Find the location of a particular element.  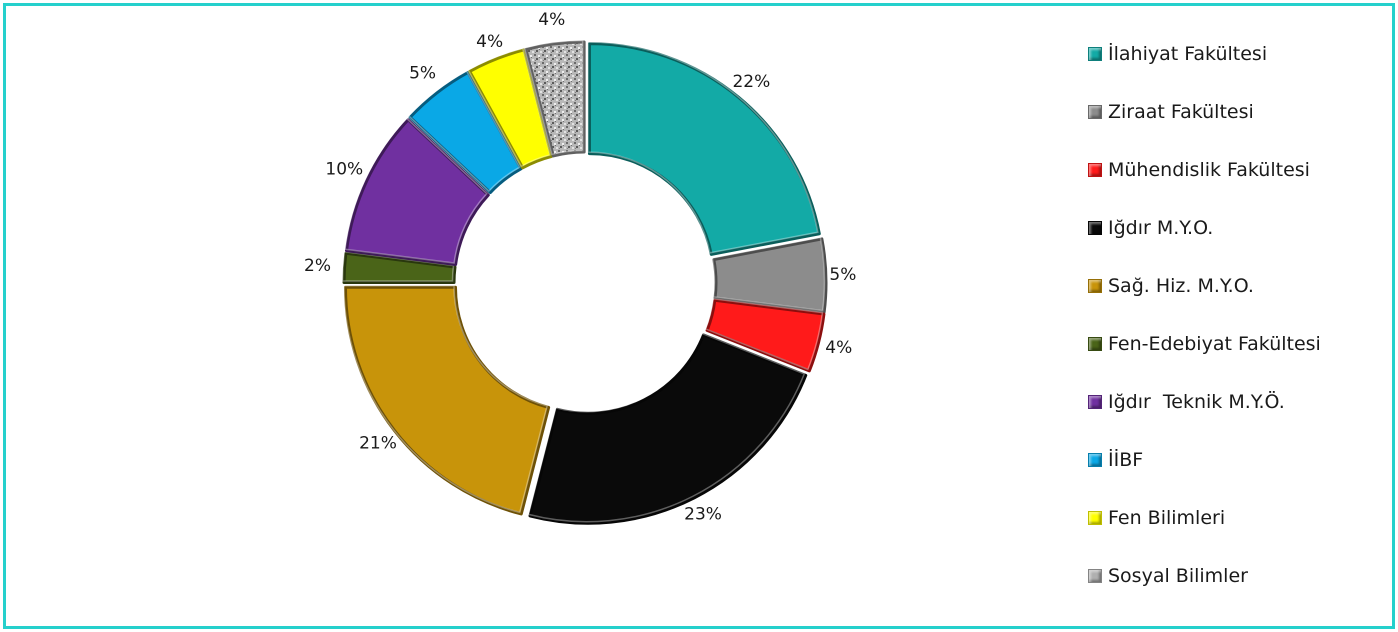

legend-item-fen-bilimleri: Fen Bilimleri is located at coordinates (1238, 532).